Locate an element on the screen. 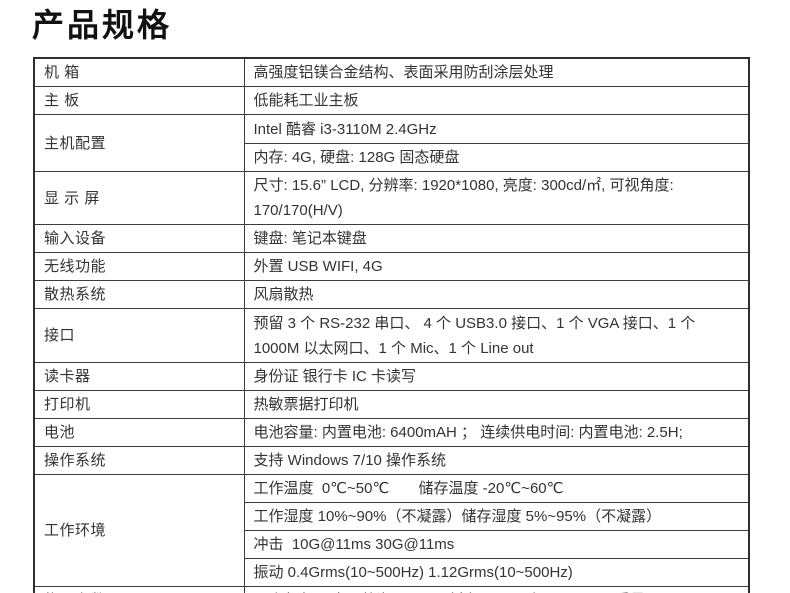 The width and height of the screenshot is (790, 593). spec-value-os: 支持 Windows 7/10 操作系统 is located at coordinates (496, 460).